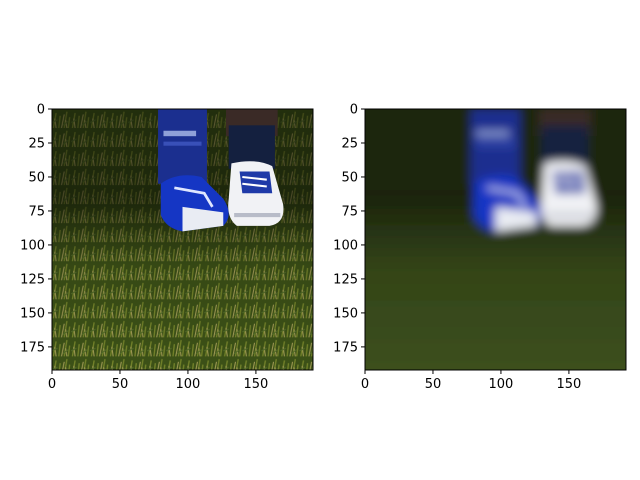 This screenshot has height=480, width=640. What do you see at coordinates (188, 384) in the screenshot?
I see `x-tick-label-left: 100` at bounding box center [188, 384].